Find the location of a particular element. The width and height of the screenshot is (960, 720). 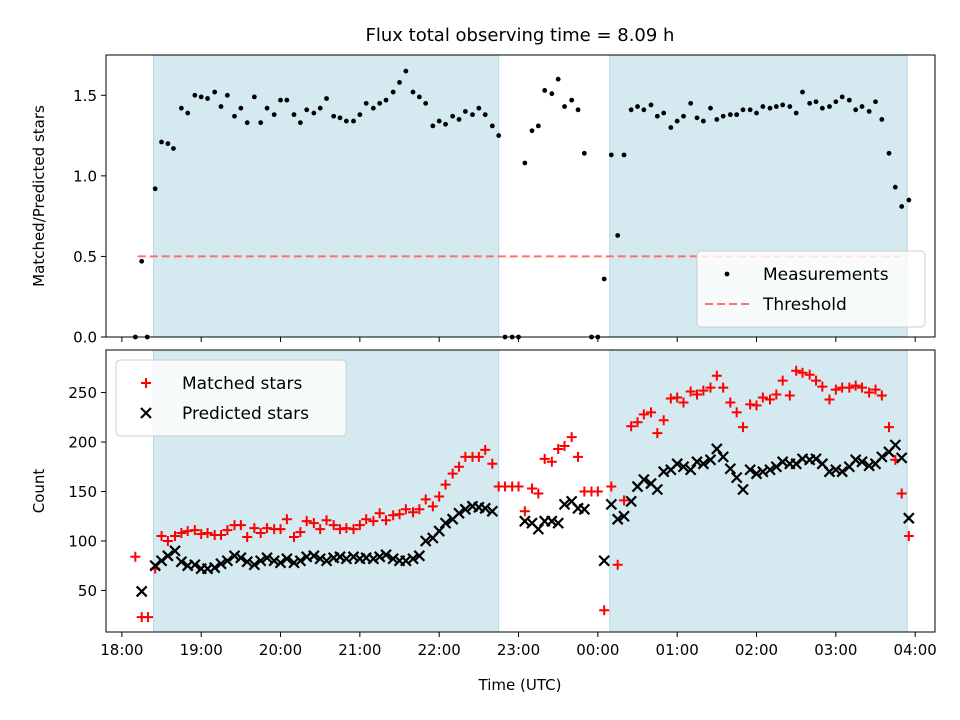

chart-title: Flux total observing time = 8.09 h is located at coordinates (520, 35).